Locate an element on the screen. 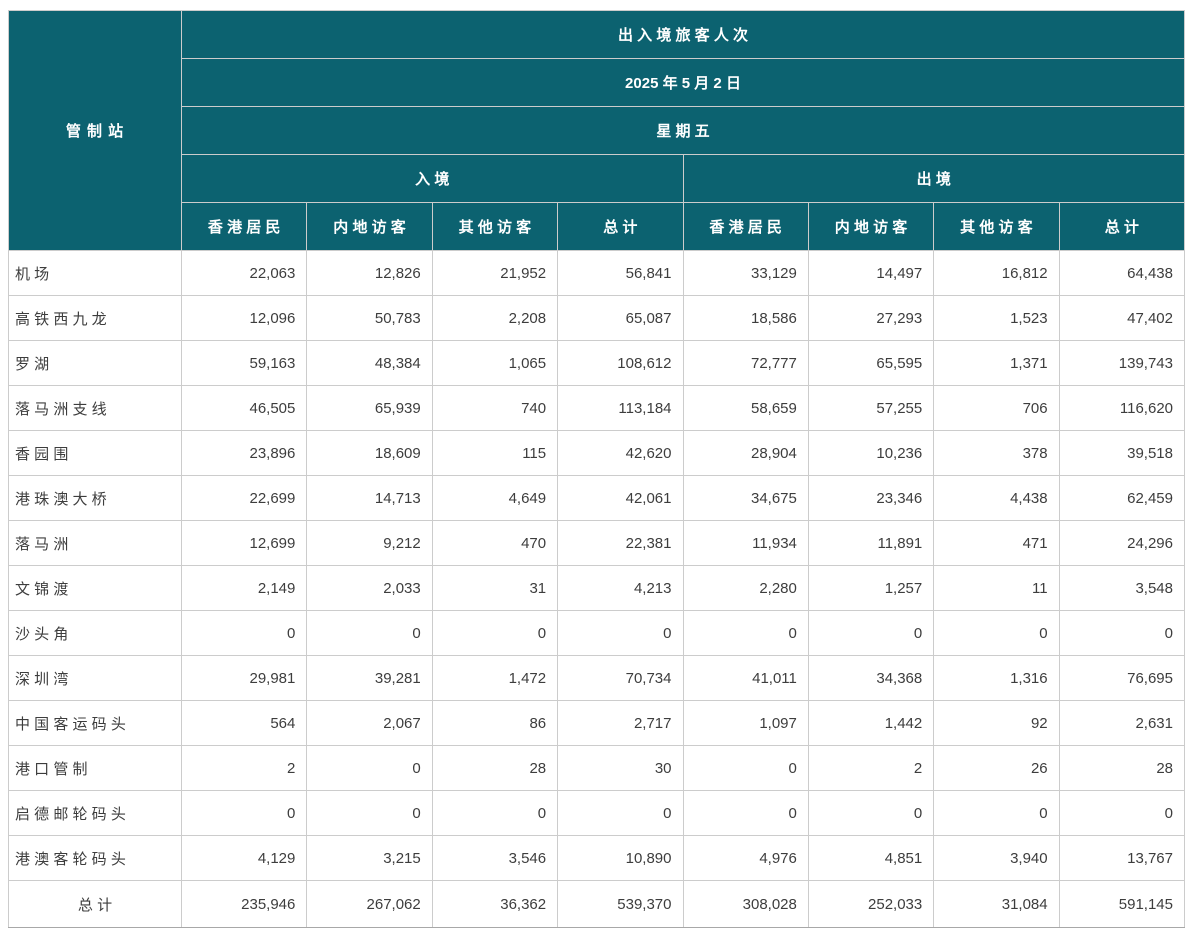  departure-subheader-hk-residents: 香 港 居 民 is located at coordinates (745, 226).